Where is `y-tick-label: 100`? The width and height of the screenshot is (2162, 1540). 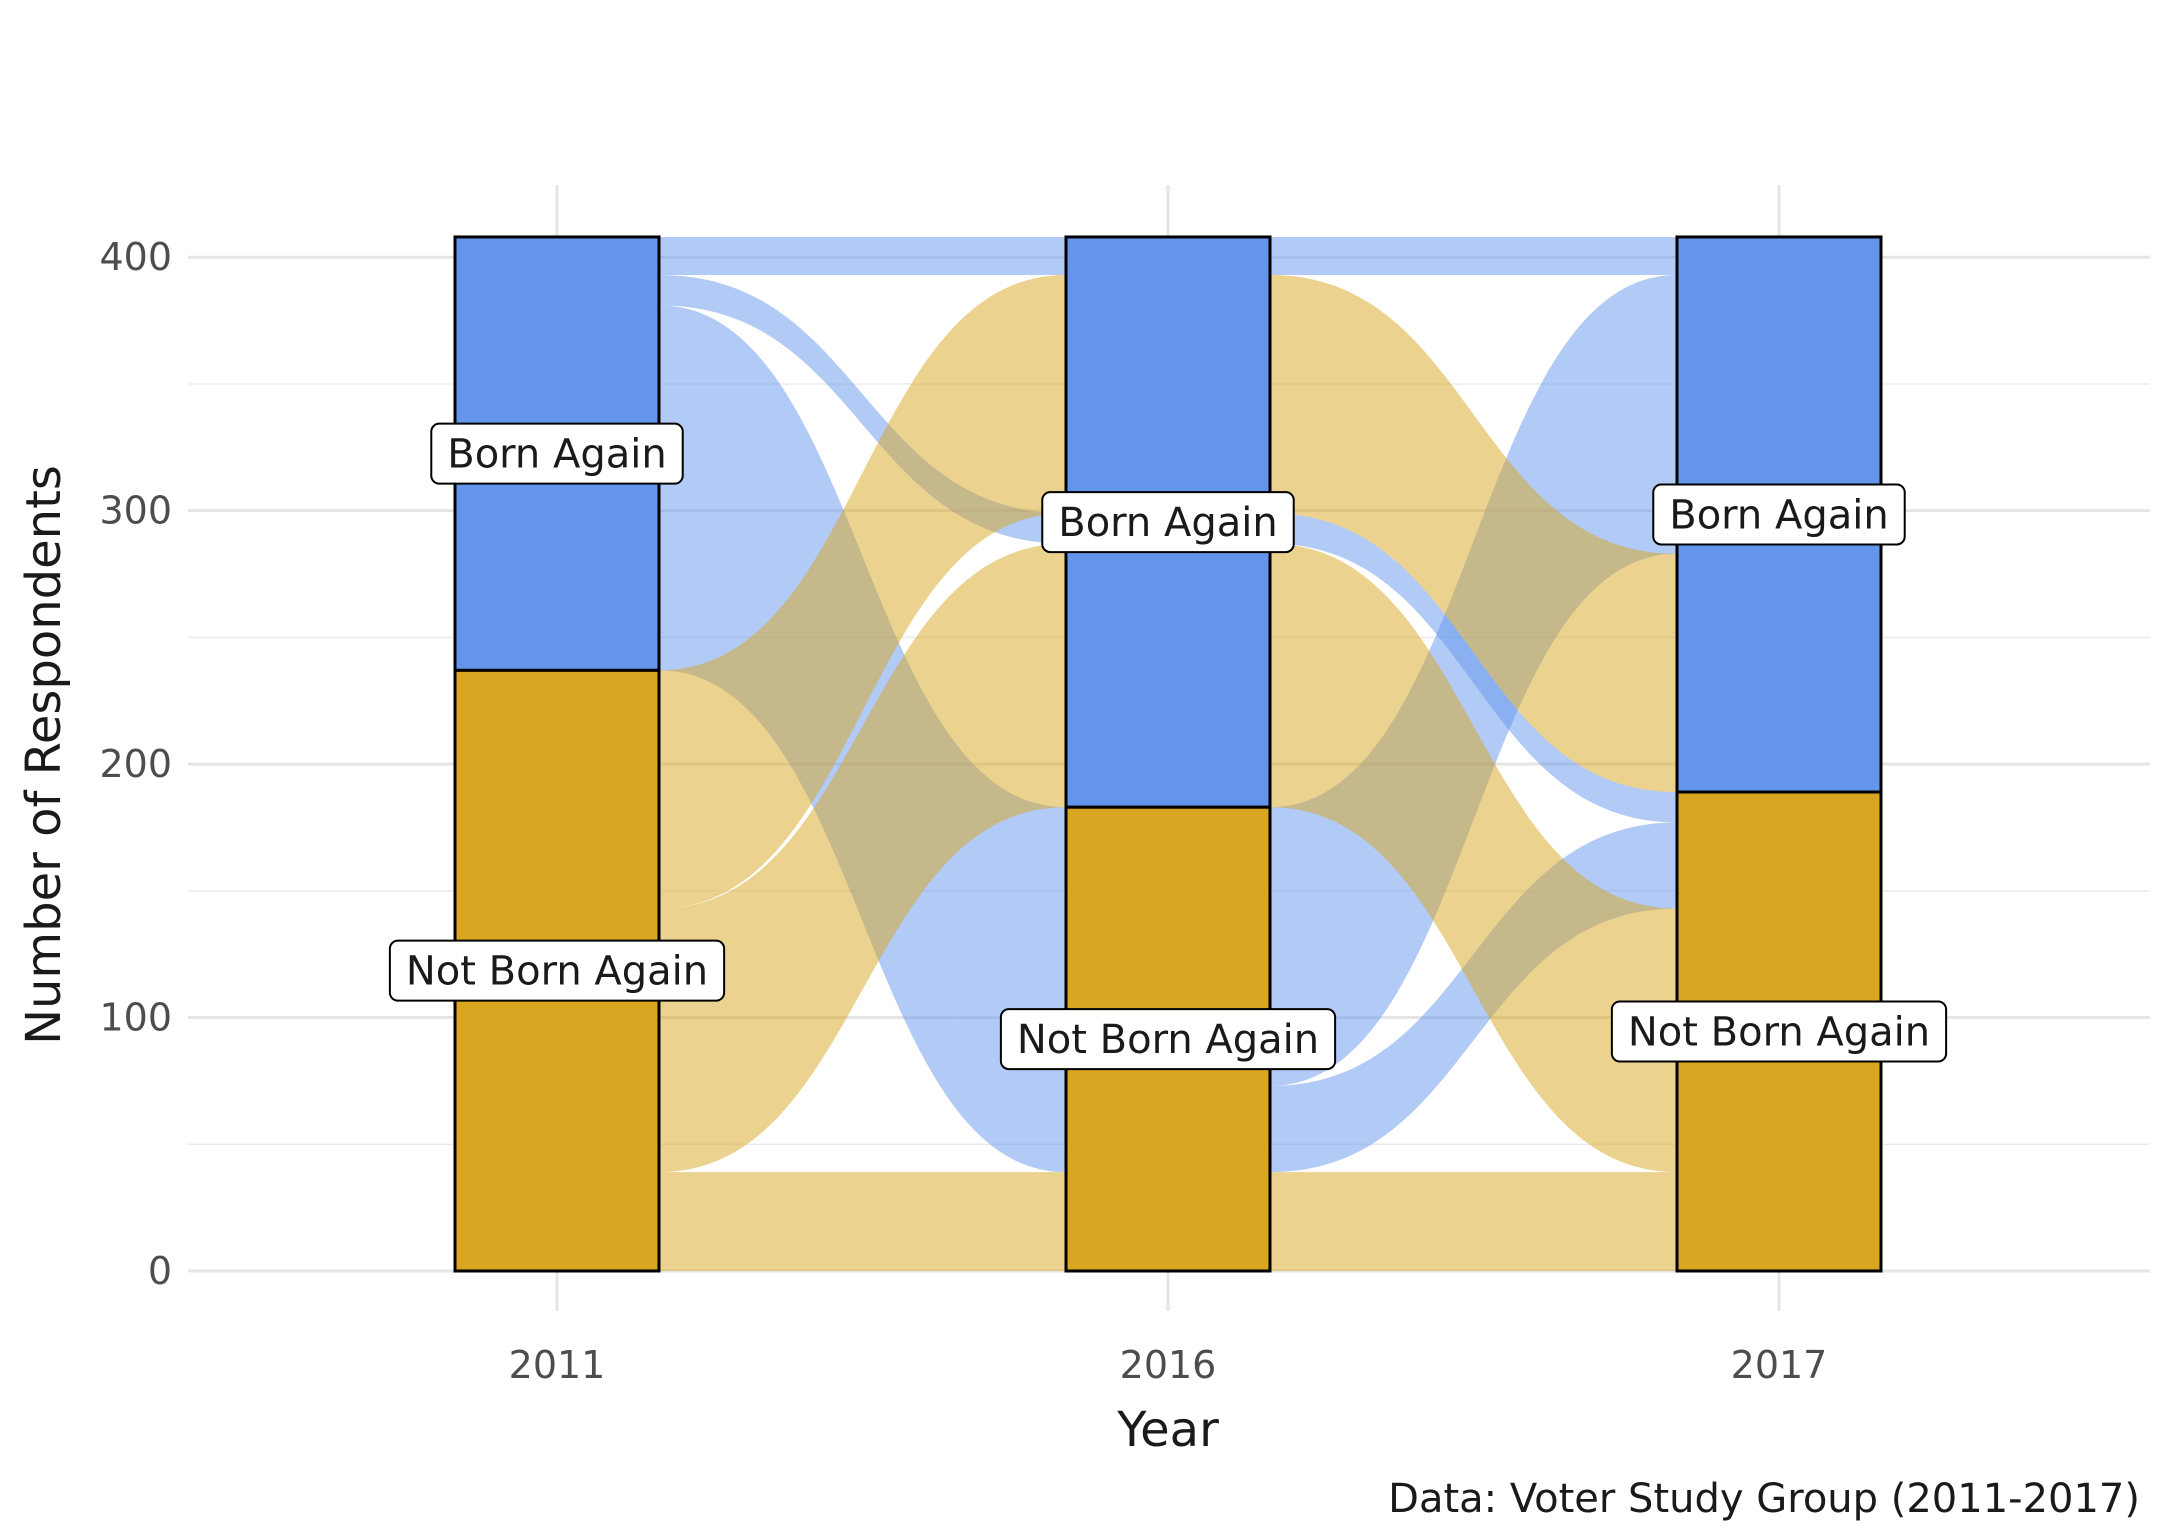
y-tick-label: 100 is located at coordinates (135, 1018).